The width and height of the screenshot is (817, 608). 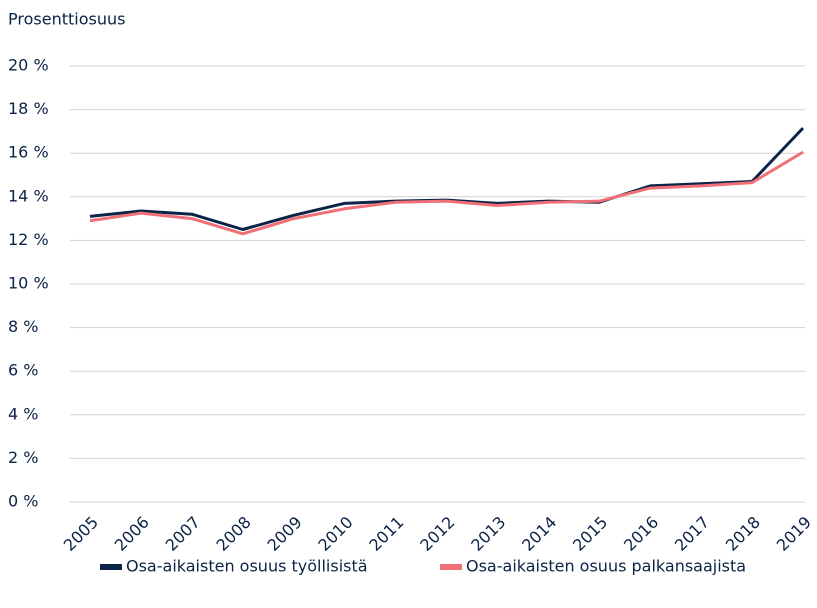 I want to click on y-tick-label: 16 %, so click(x=28, y=152).